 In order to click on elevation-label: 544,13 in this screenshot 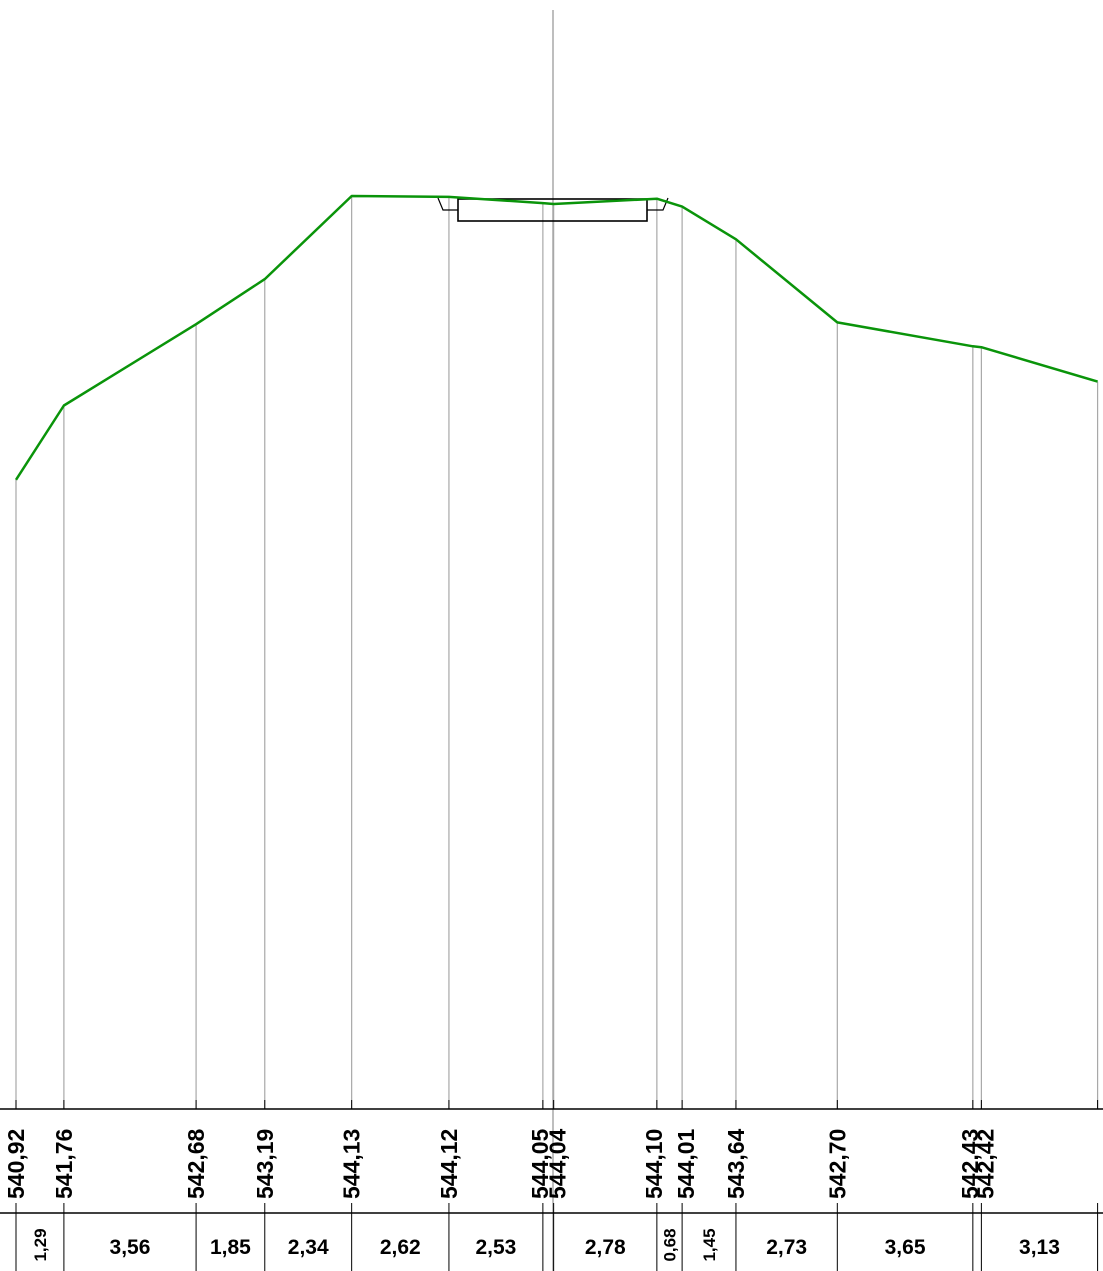, I will do `click(352, 1164)`.